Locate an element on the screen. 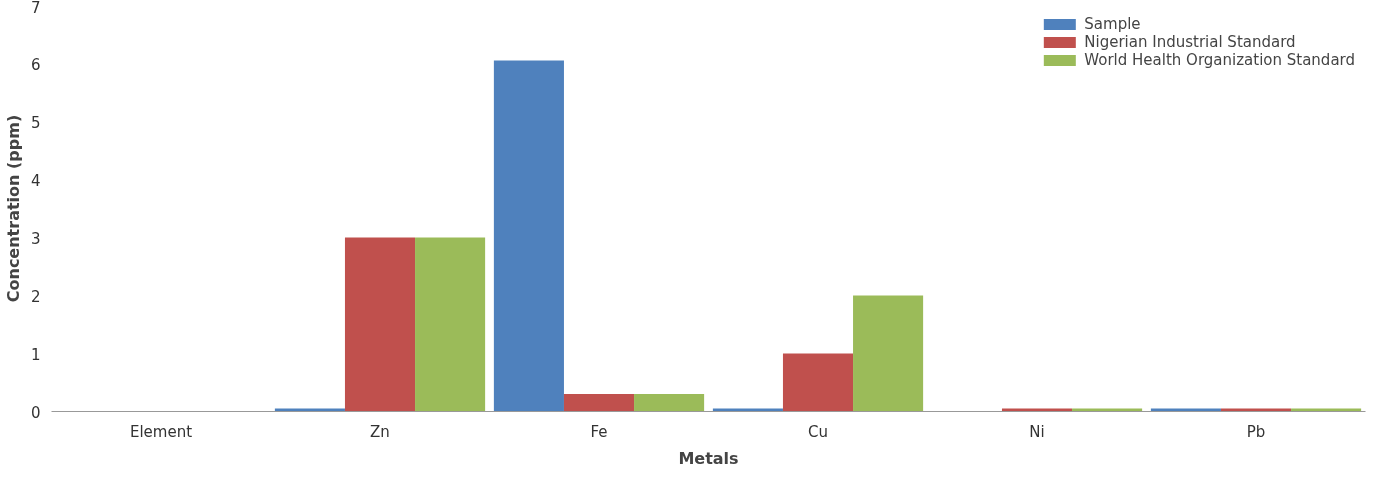 The image size is (1379, 477). x-tick-label: Zn is located at coordinates (380, 431).